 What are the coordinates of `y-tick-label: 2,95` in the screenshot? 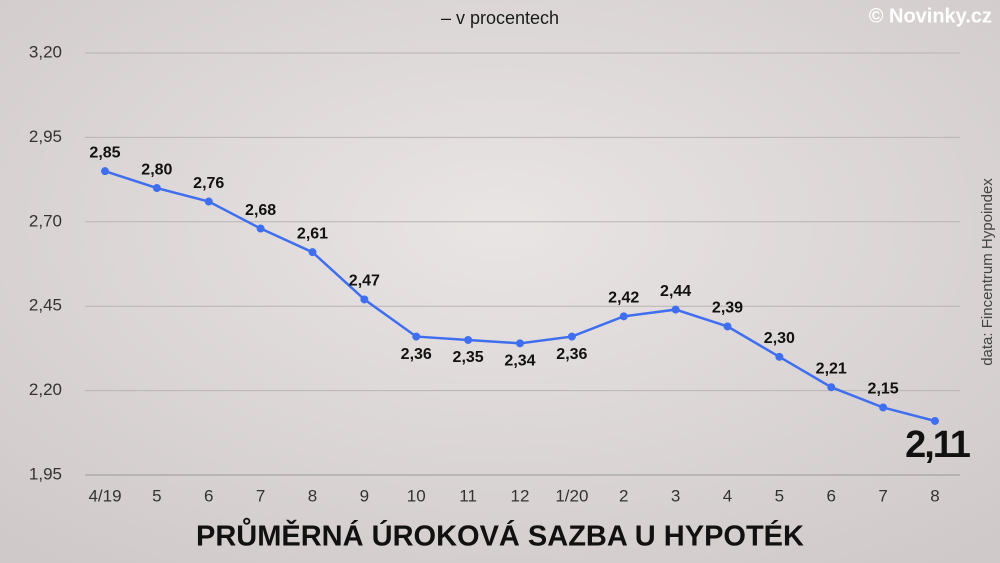 It's located at (45, 136).